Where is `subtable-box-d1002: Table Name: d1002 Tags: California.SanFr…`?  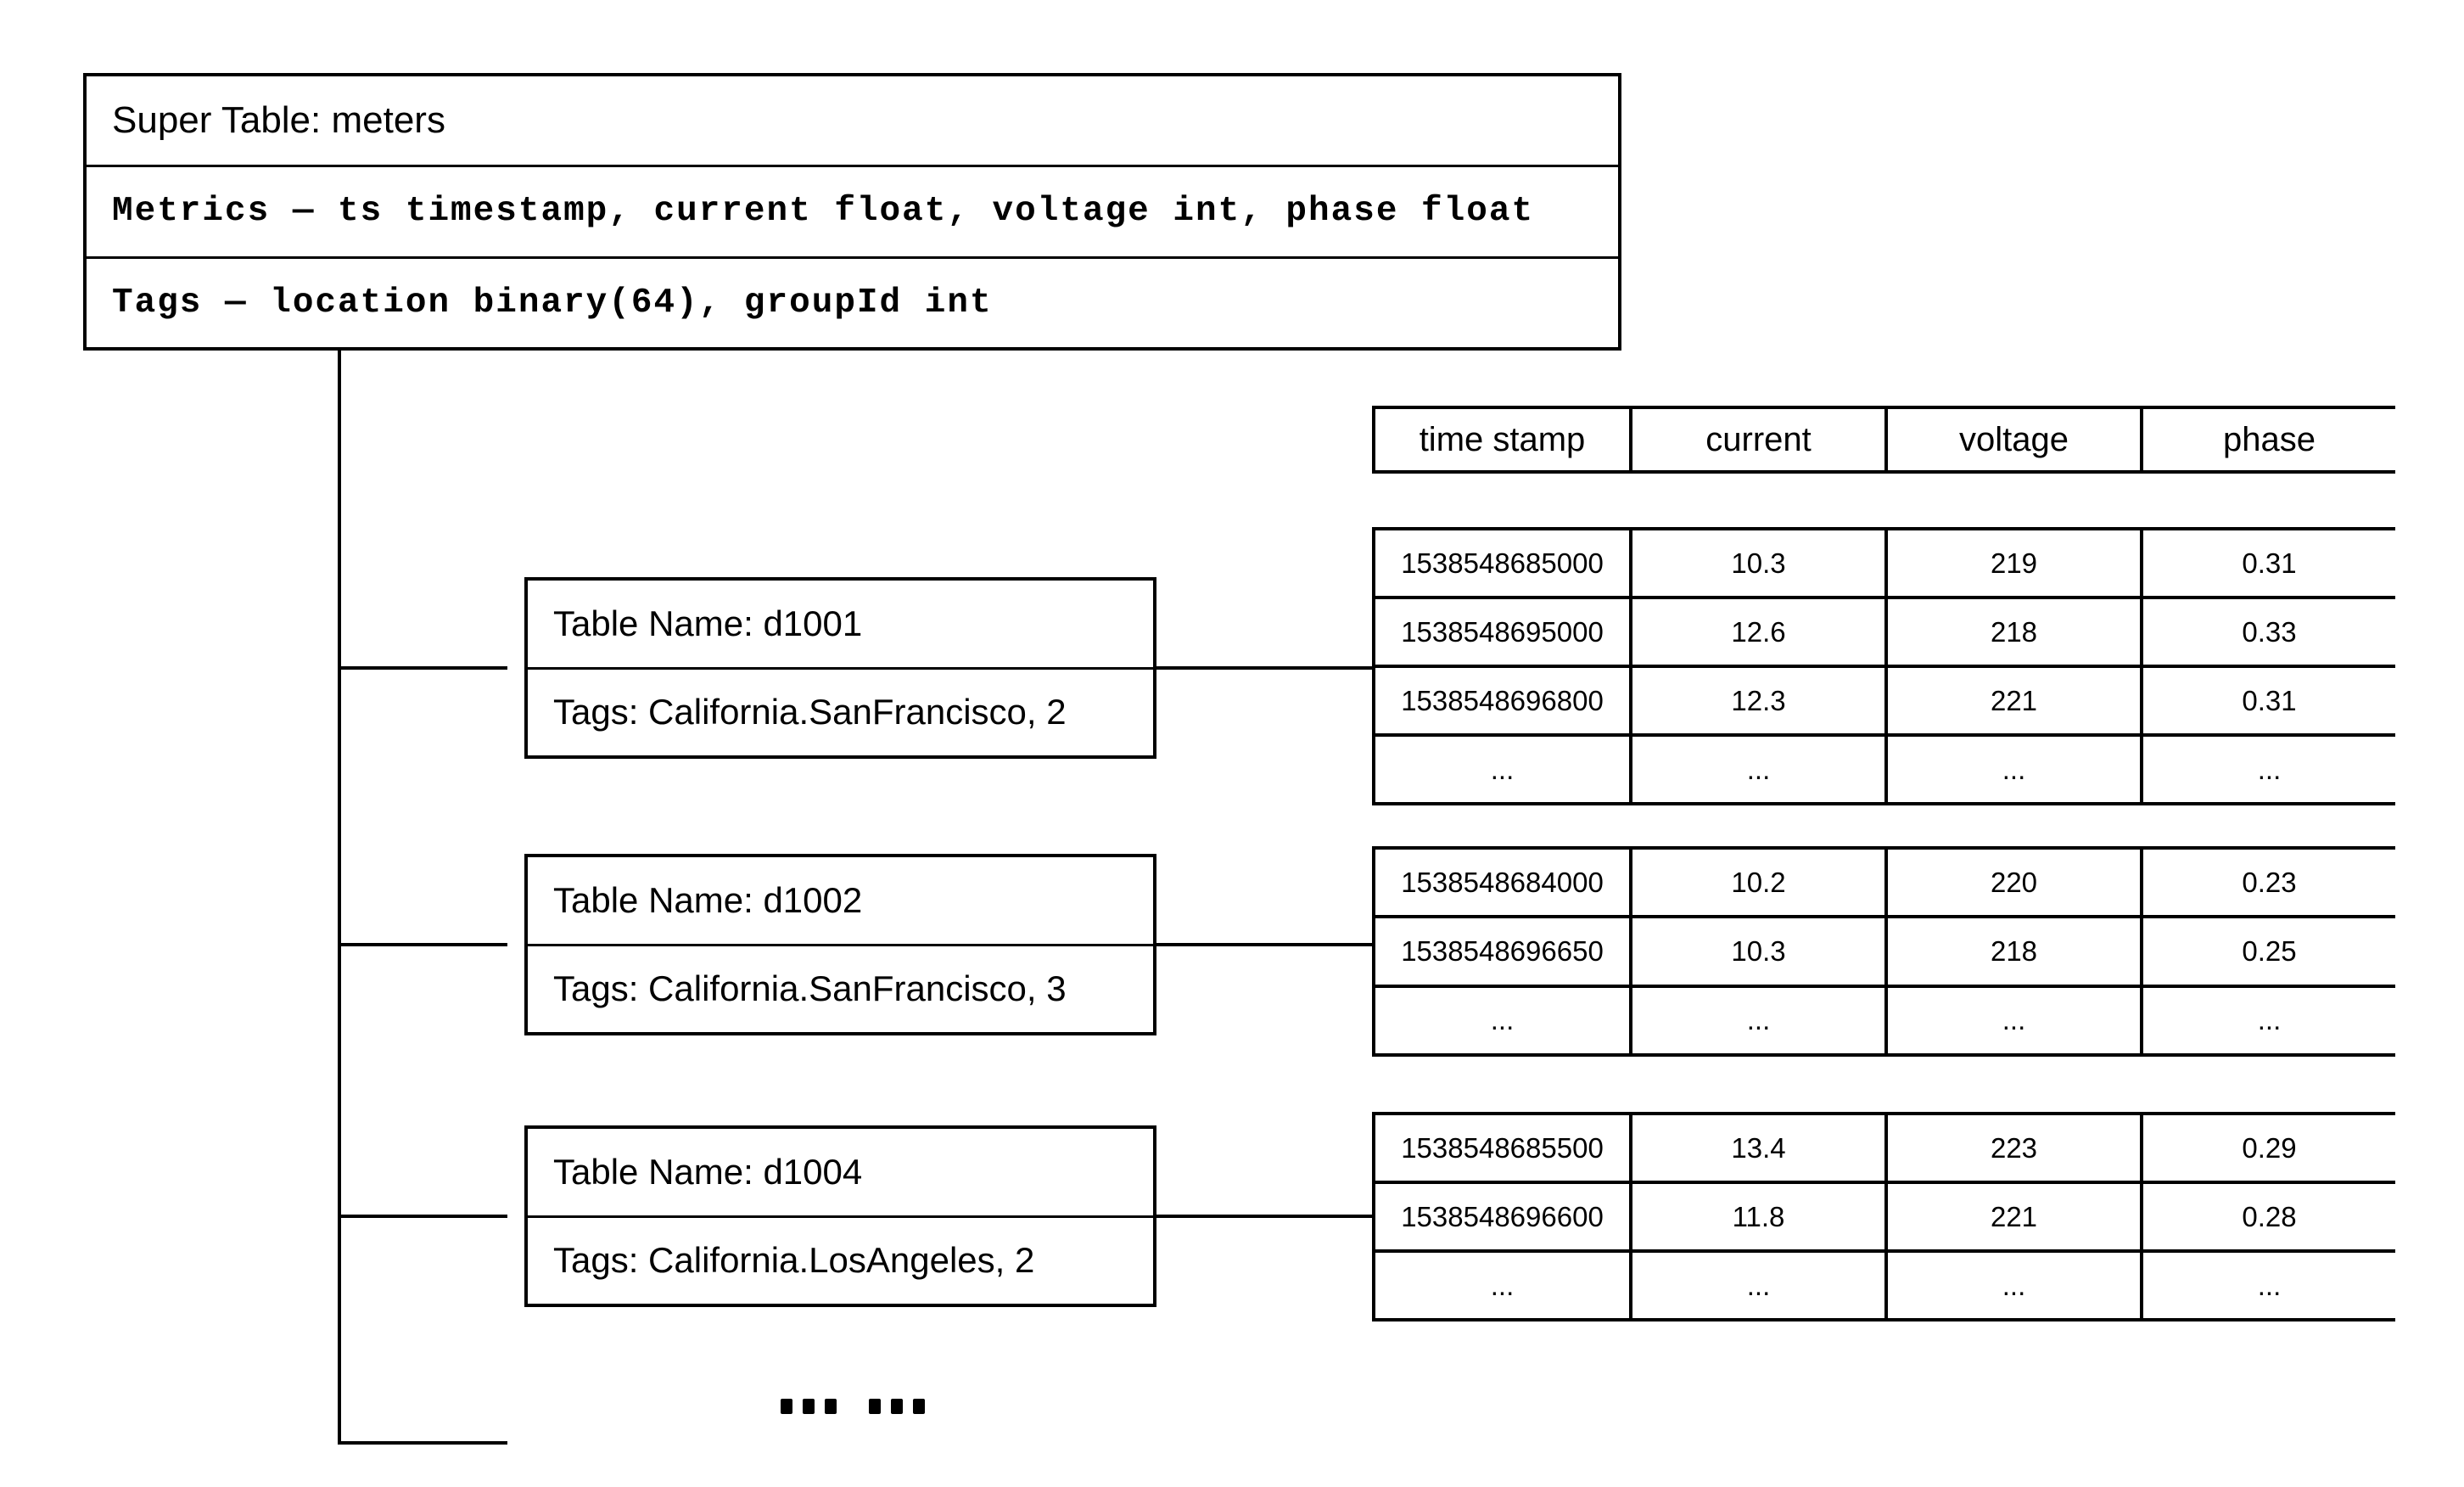
subtable-box-d1002: Table Name: d1002 Tags: California.SanFr… is located at coordinates (840, 945).